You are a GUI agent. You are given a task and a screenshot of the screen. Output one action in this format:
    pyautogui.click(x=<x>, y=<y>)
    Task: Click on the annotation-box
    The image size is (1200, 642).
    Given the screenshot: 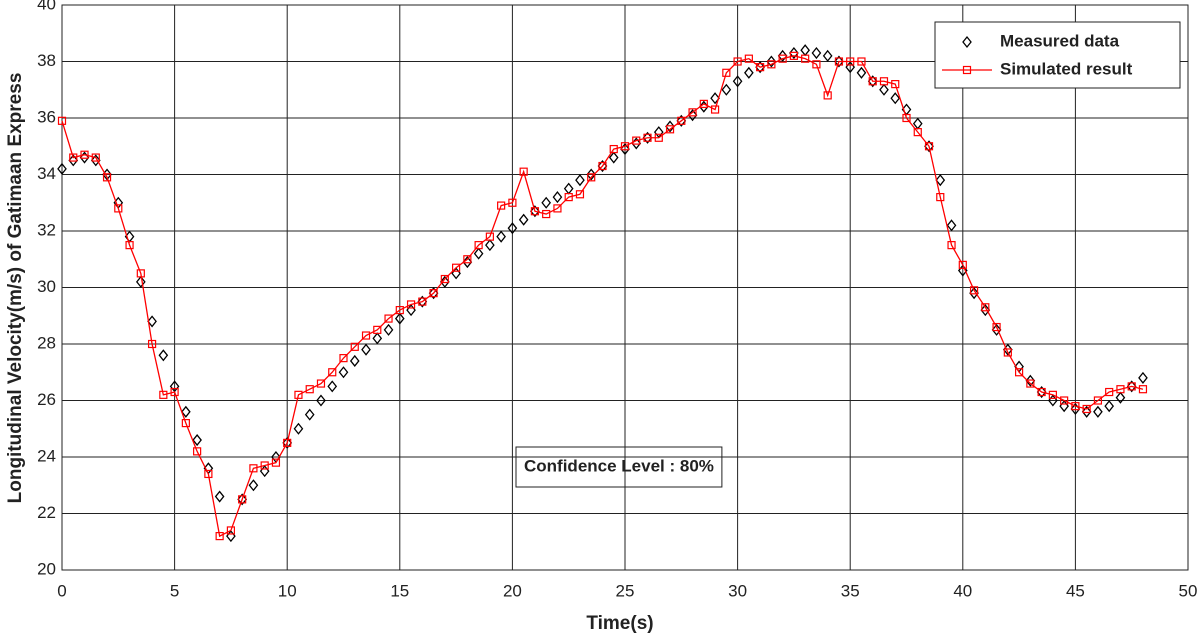 What is the action you would take?
    pyautogui.click(x=619, y=467)
    